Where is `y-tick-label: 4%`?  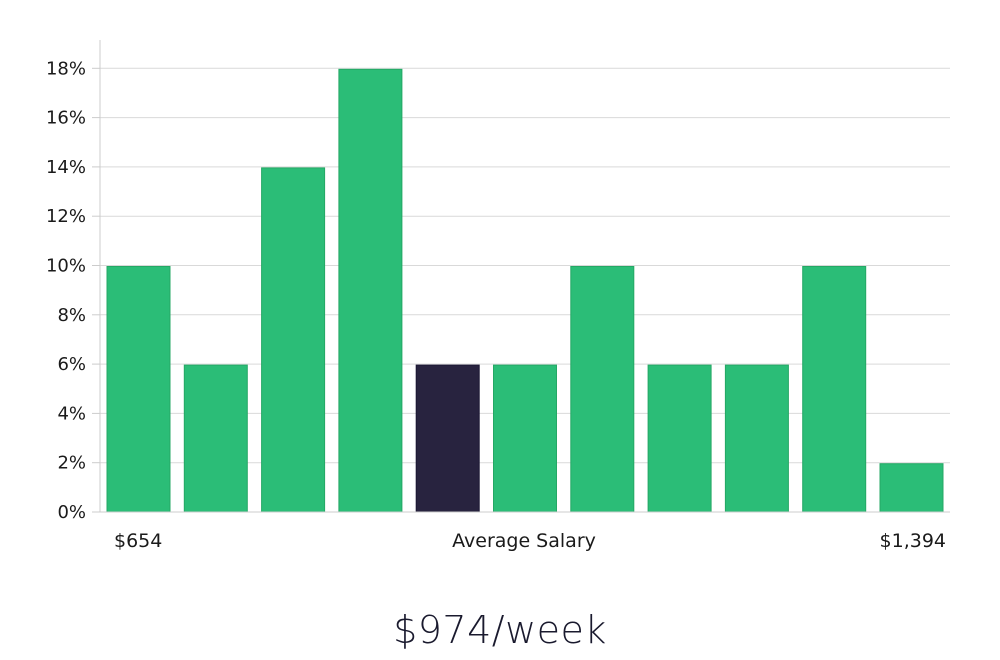 y-tick-label: 4% is located at coordinates (71, 413).